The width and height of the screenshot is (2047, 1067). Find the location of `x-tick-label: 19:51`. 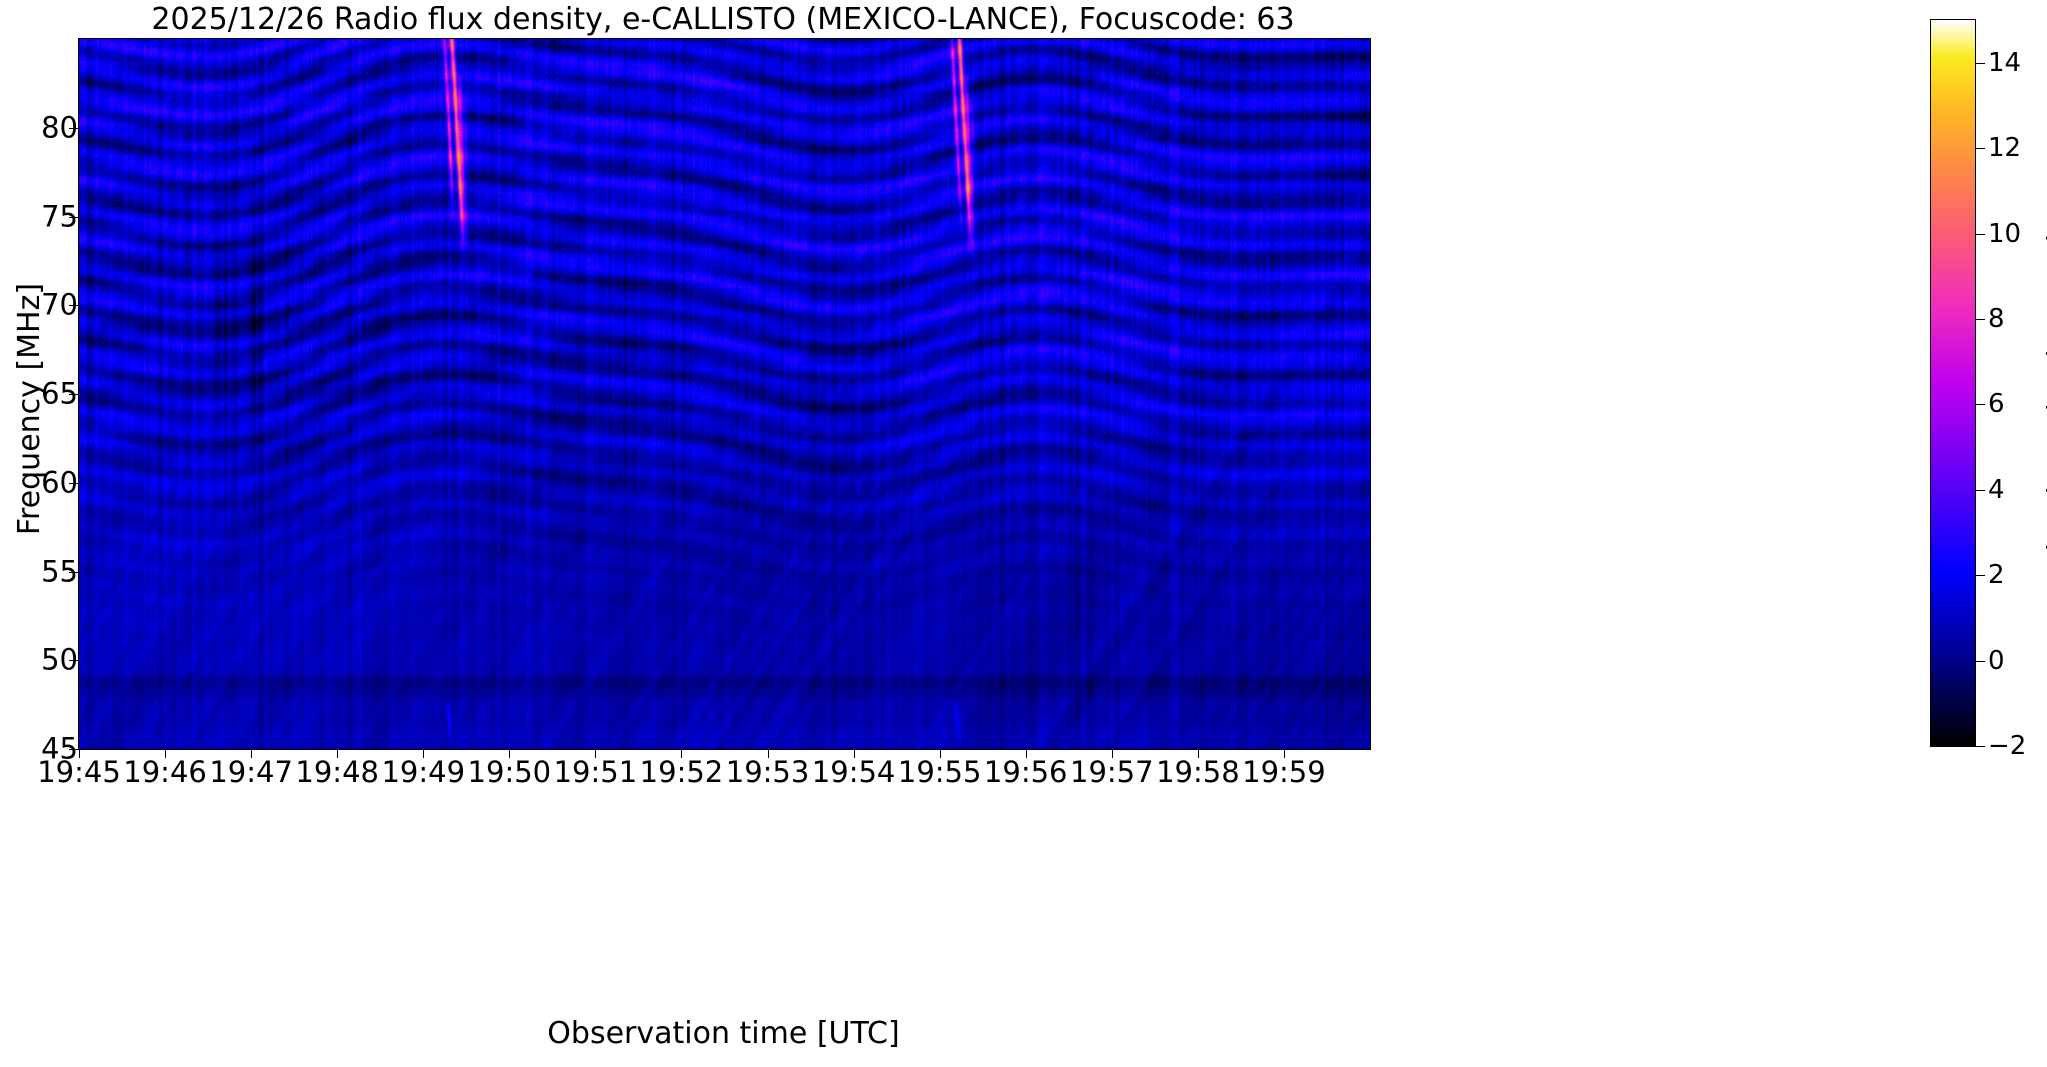

x-tick-label: 19:51 is located at coordinates (595, 772).